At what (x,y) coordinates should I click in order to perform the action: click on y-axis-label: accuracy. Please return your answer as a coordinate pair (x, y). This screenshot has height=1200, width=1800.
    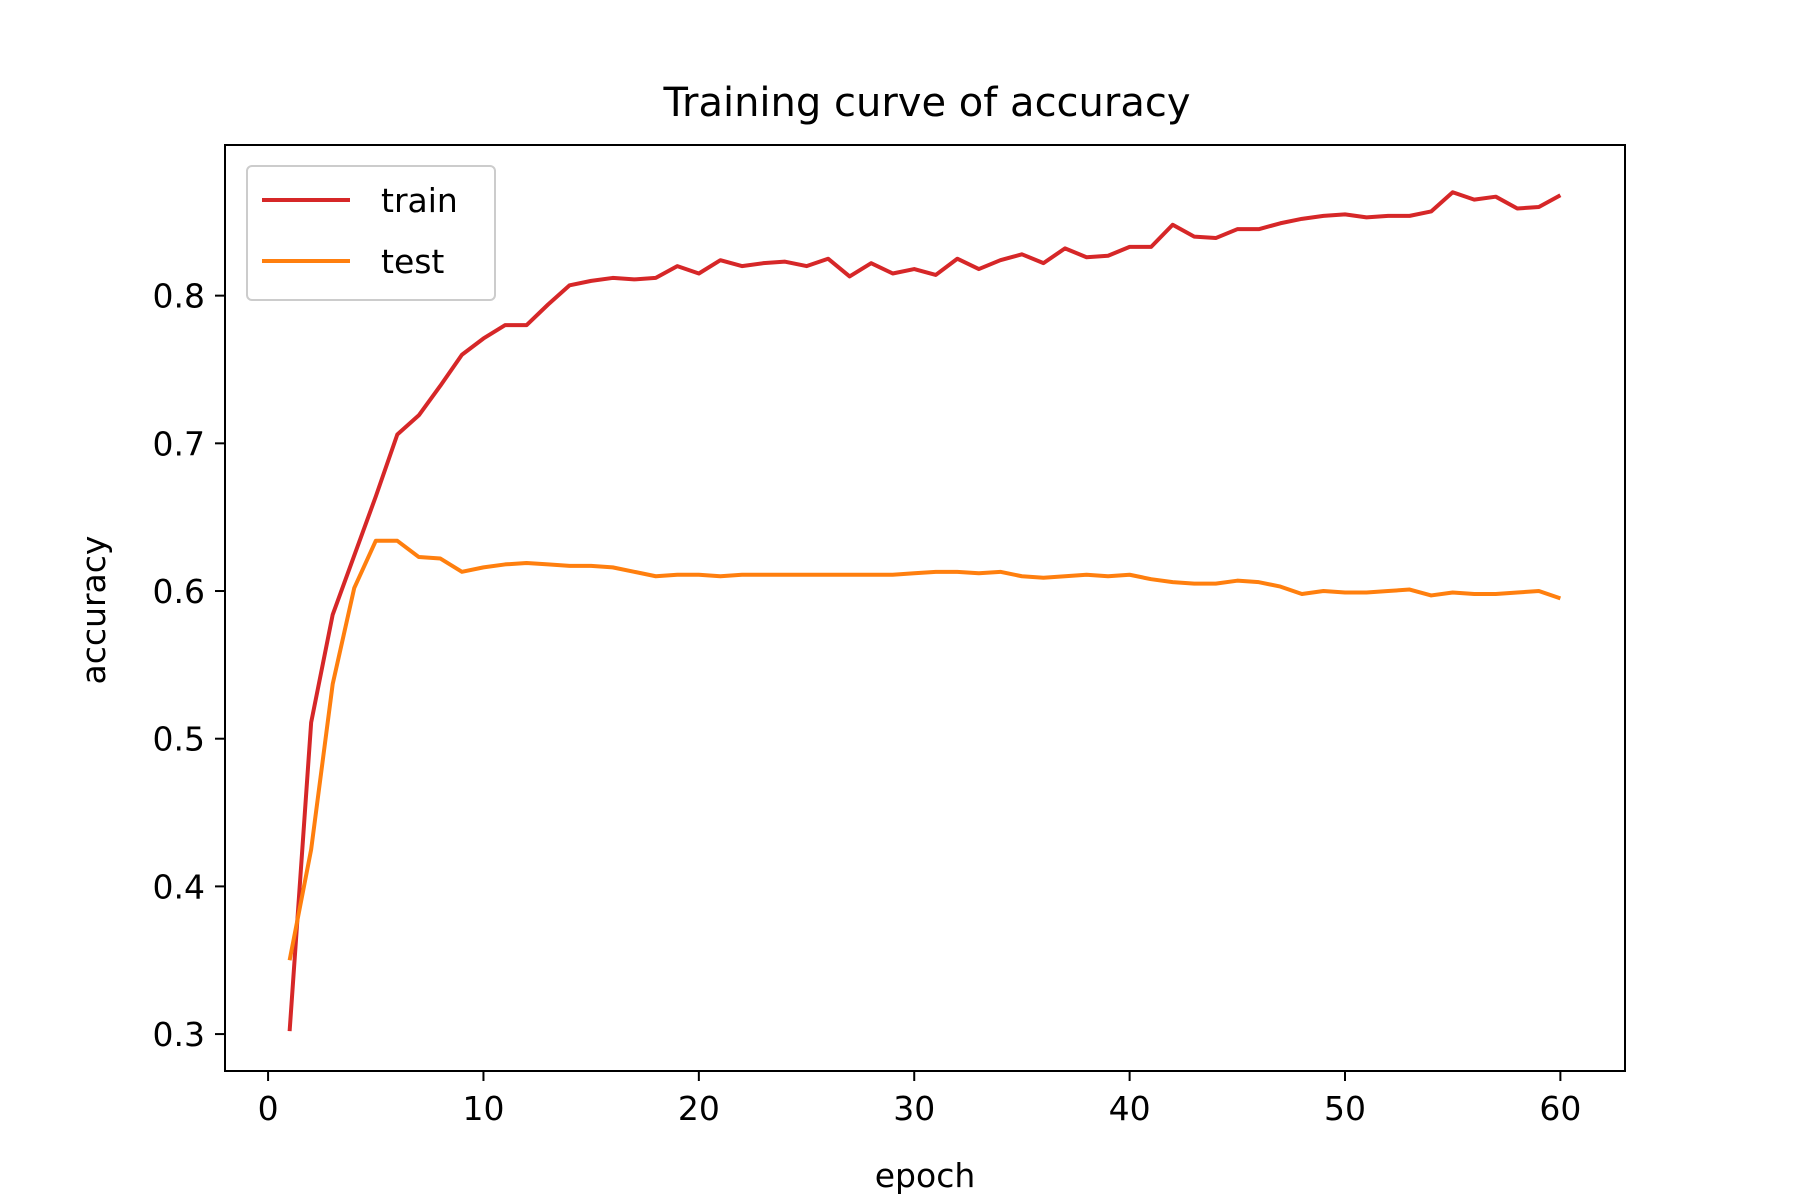
    Looking at the image, I should click on (93, 610).